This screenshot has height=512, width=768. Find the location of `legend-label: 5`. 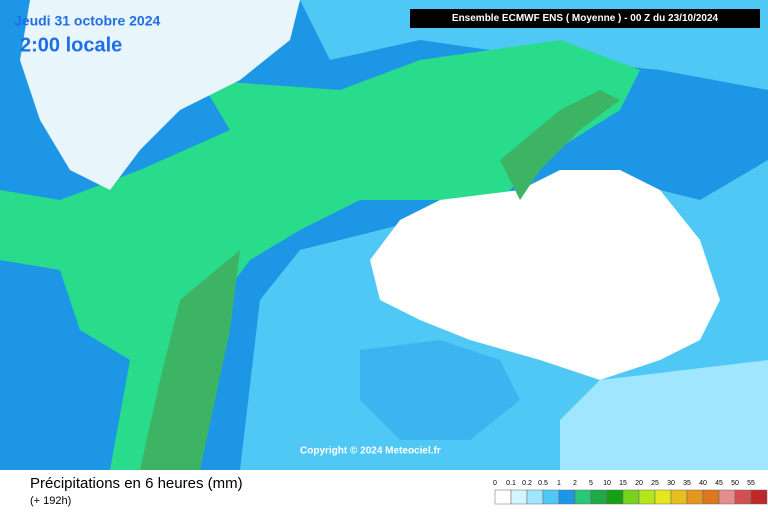

legend-label: 5 is located at coordinates (591, 483).